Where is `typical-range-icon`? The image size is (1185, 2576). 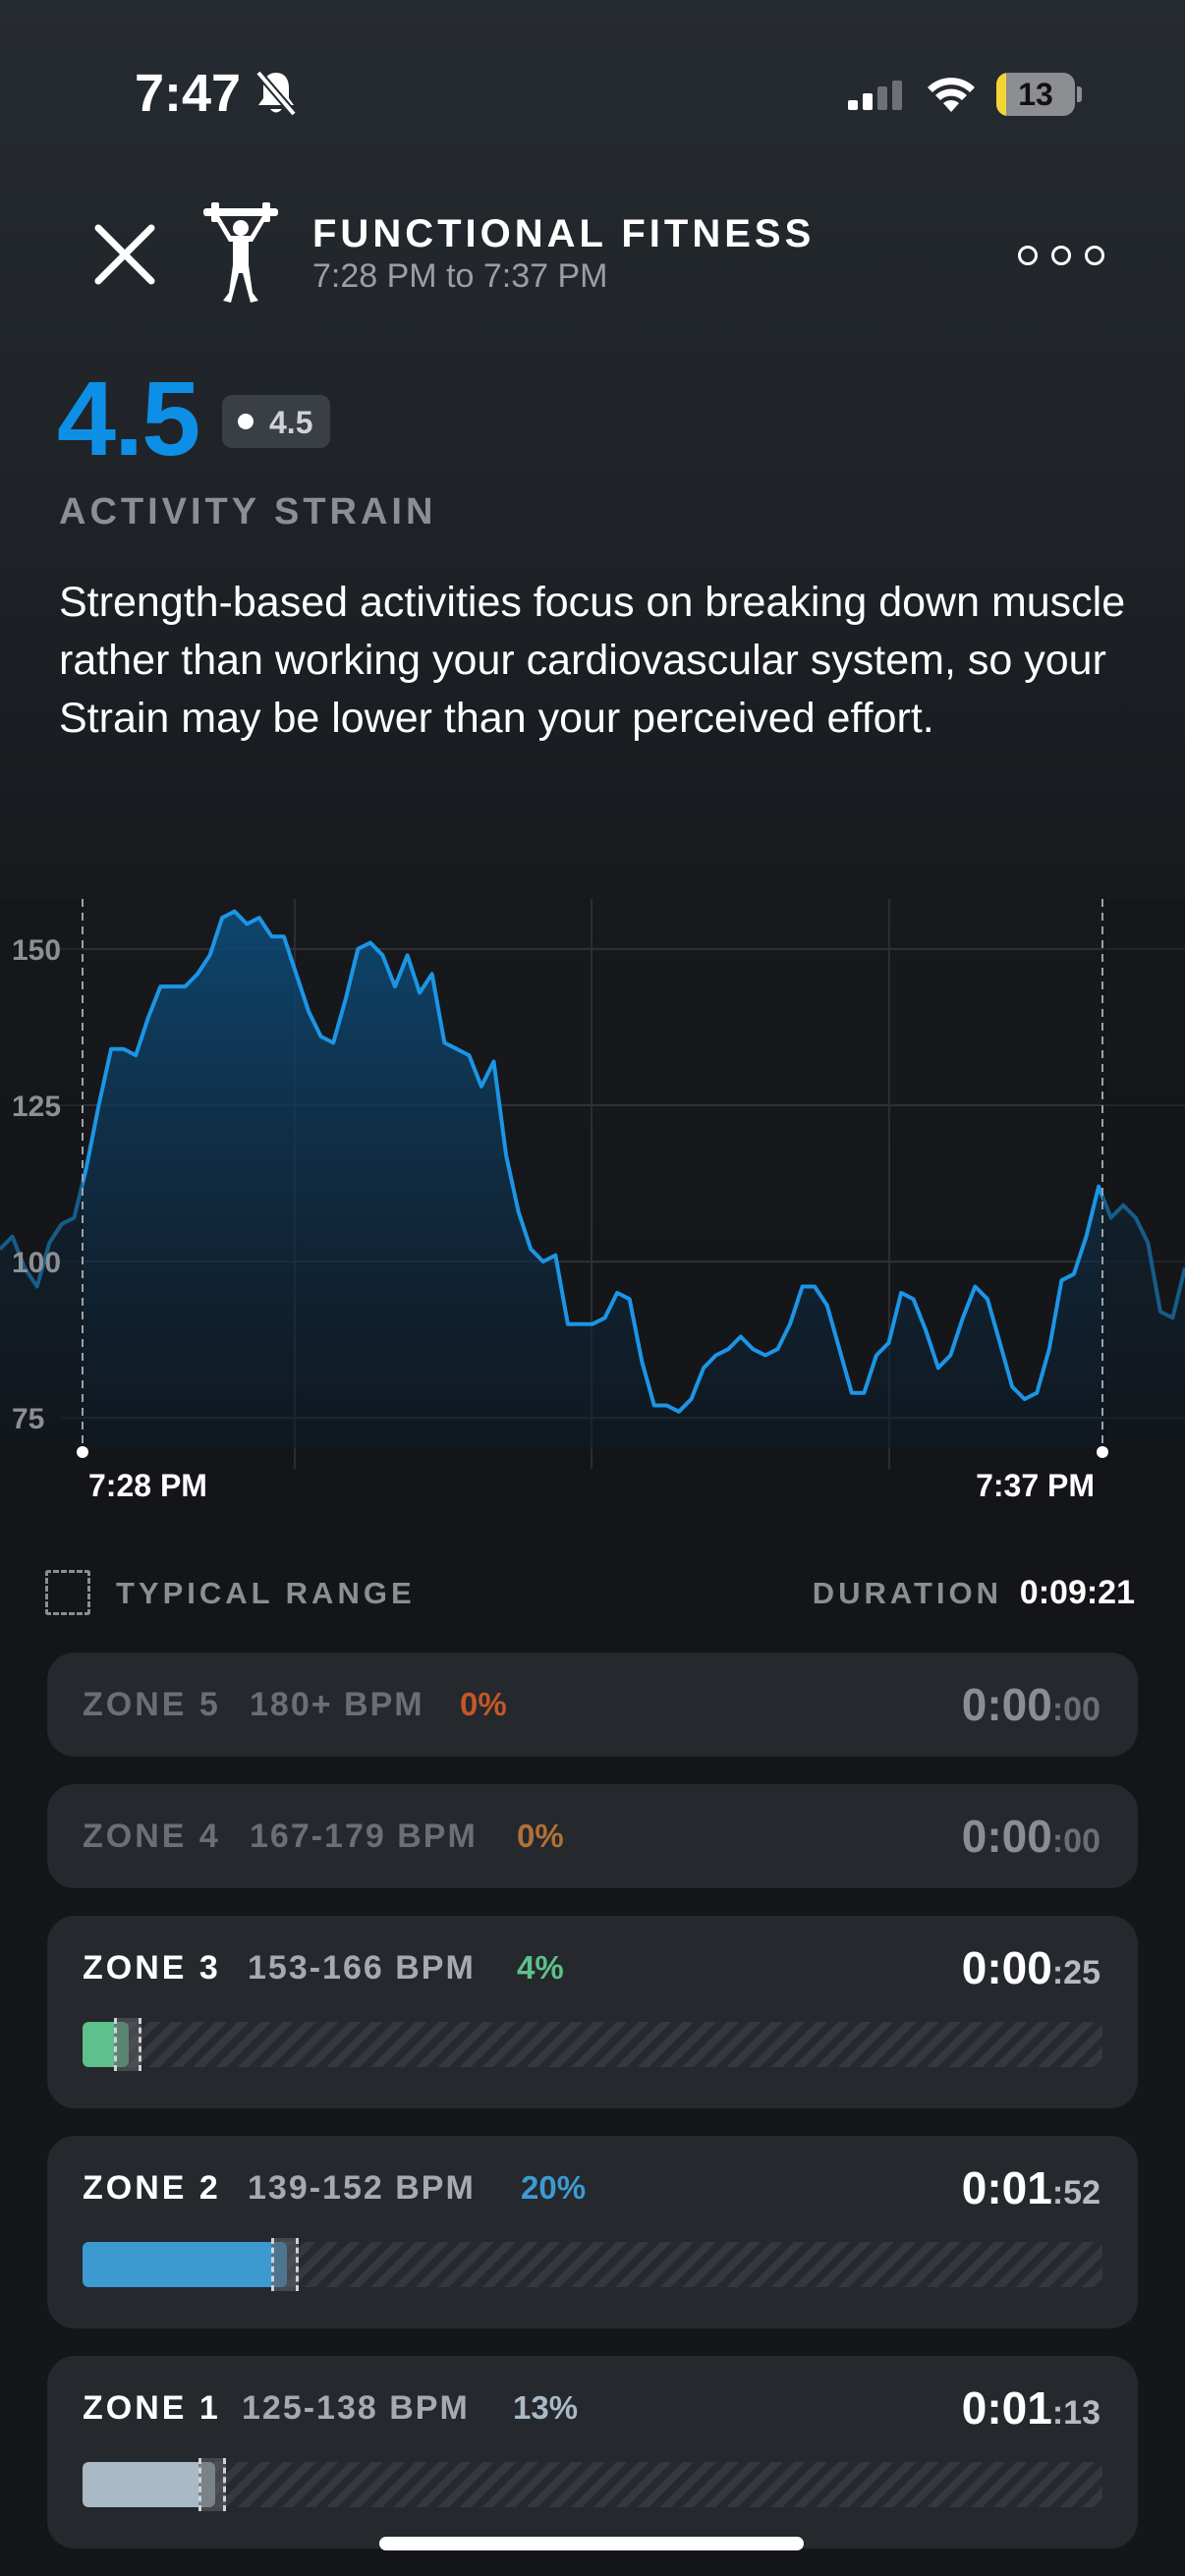
typical-range-icon is located at coordinates (68, 1592).